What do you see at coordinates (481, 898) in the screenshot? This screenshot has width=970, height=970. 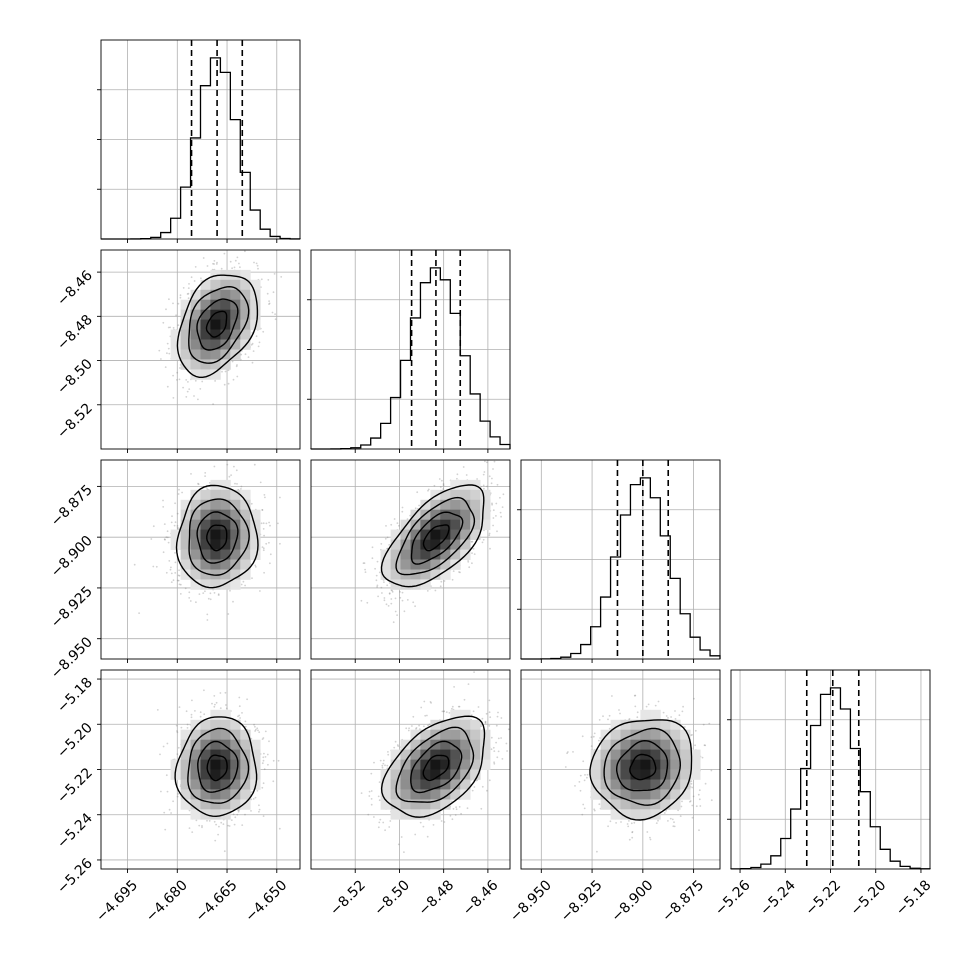 I see `x-tick-label-1-3: −8.46` at bounding box center [481, 898].